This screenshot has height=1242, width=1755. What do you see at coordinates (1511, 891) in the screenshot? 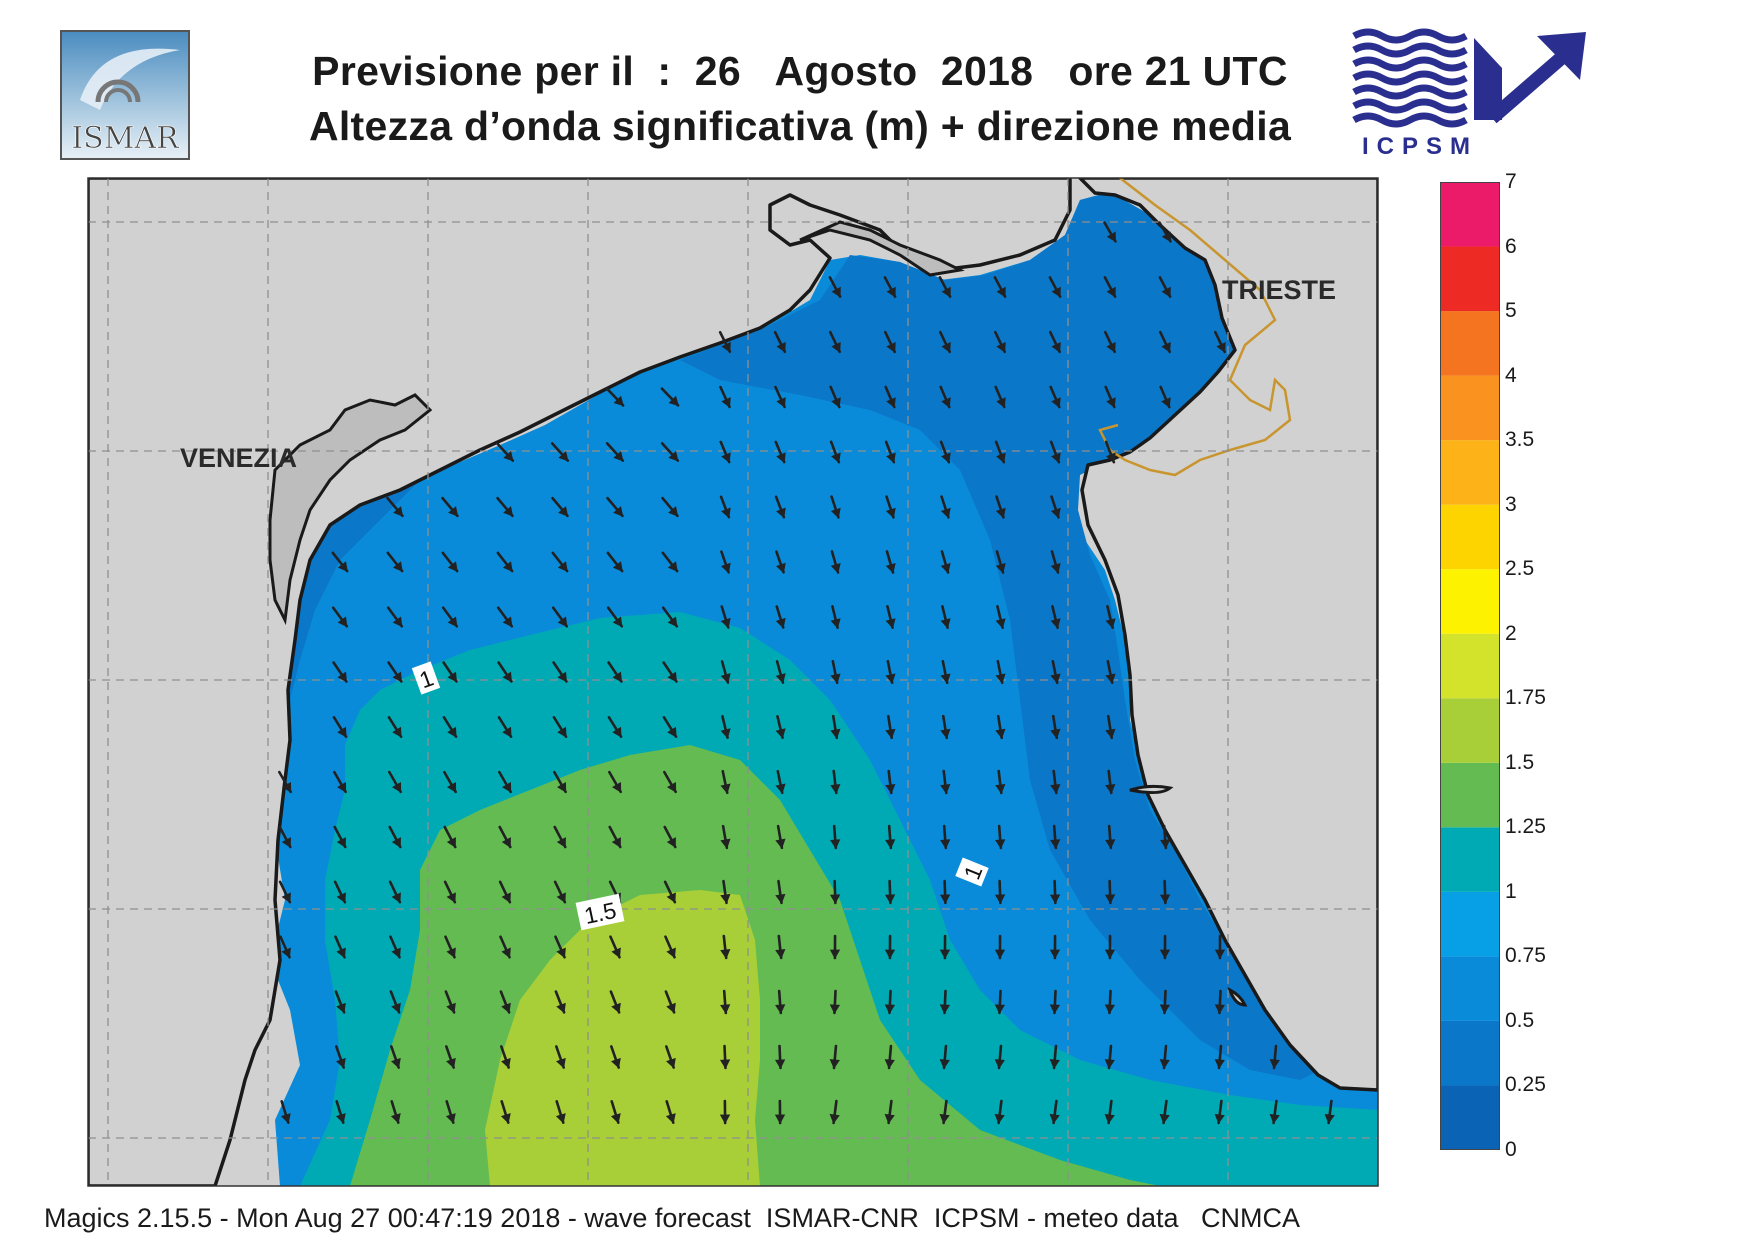
I see `legend-label: 1` at bounding box center [1511, 891].